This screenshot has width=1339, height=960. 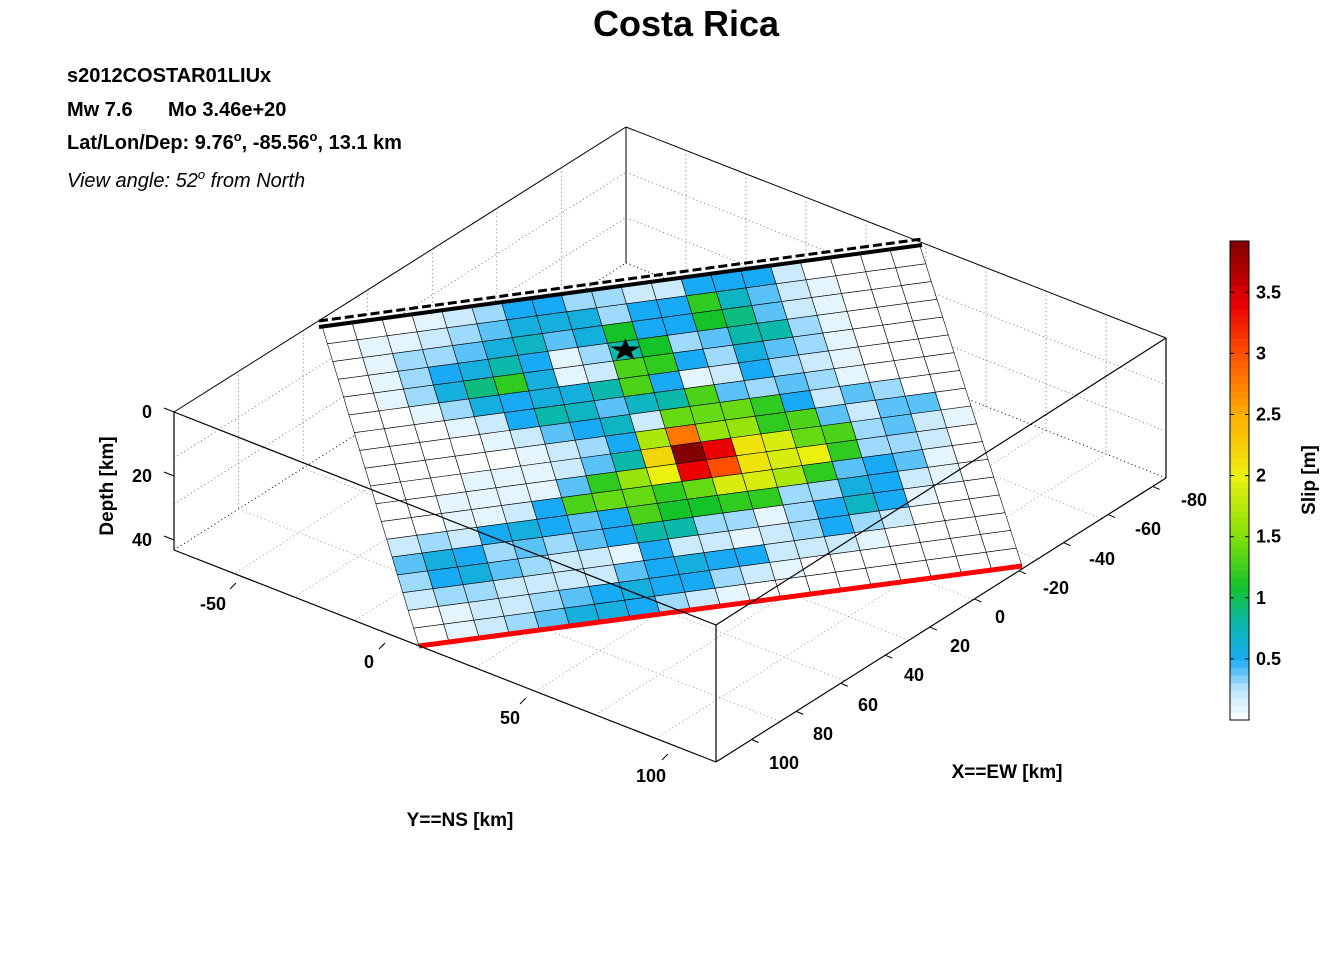 What do you see at coordinates (914, 675) in the screenshot?
I see `ew-tick-label: 40` at bounding box center [914, 675].